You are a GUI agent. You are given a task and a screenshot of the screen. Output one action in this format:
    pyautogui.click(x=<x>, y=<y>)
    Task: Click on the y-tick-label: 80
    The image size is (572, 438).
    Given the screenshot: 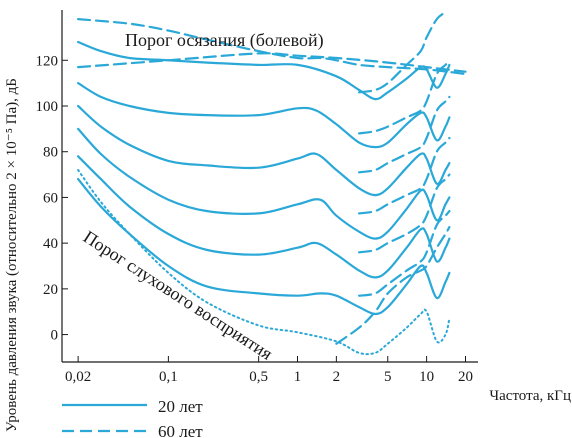 What is the action you would take?
    pyautogui.click(x=50, y=153)
    